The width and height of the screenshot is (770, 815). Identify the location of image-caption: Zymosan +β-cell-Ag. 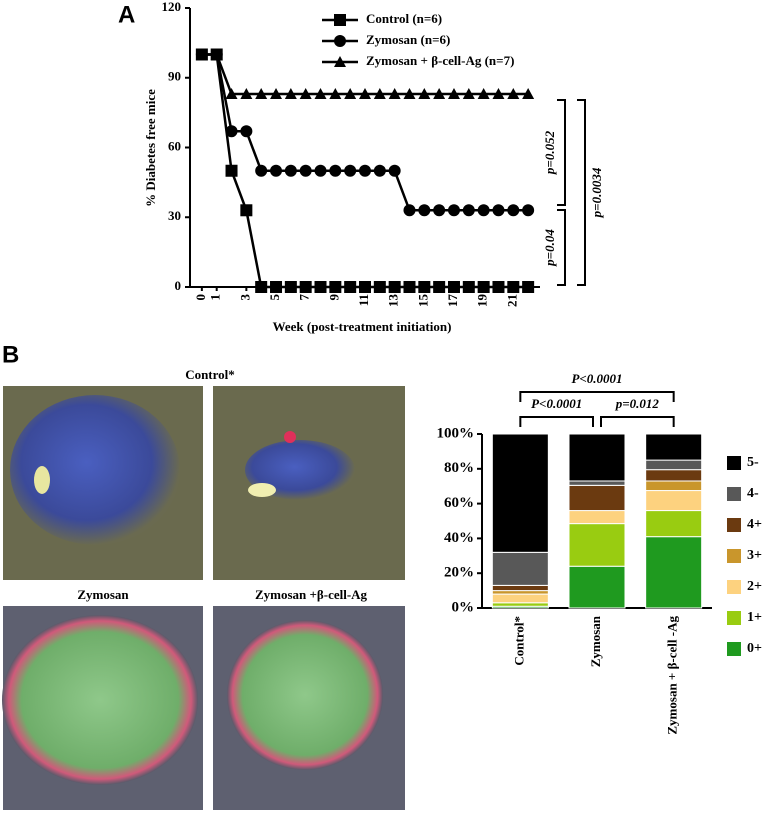
(311, 594).